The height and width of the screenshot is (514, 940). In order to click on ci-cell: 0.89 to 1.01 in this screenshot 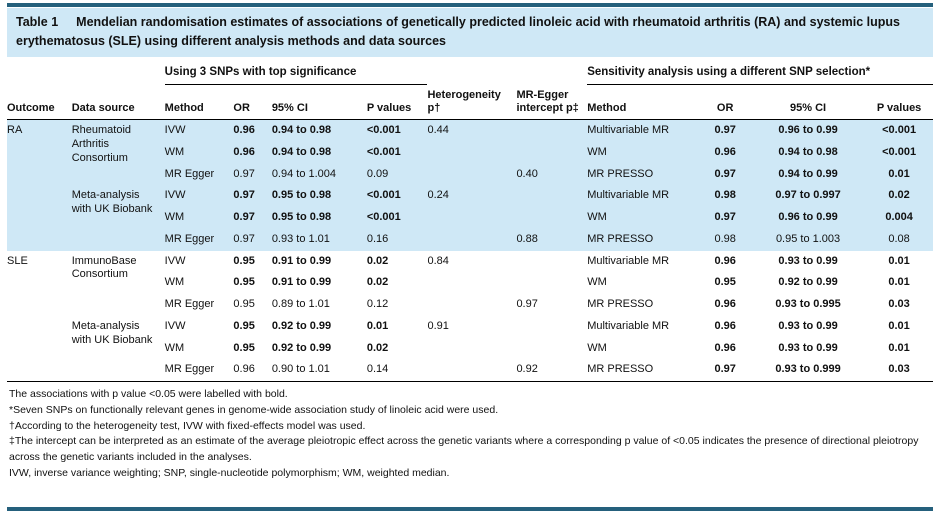, I will do `click(300, 304)`.